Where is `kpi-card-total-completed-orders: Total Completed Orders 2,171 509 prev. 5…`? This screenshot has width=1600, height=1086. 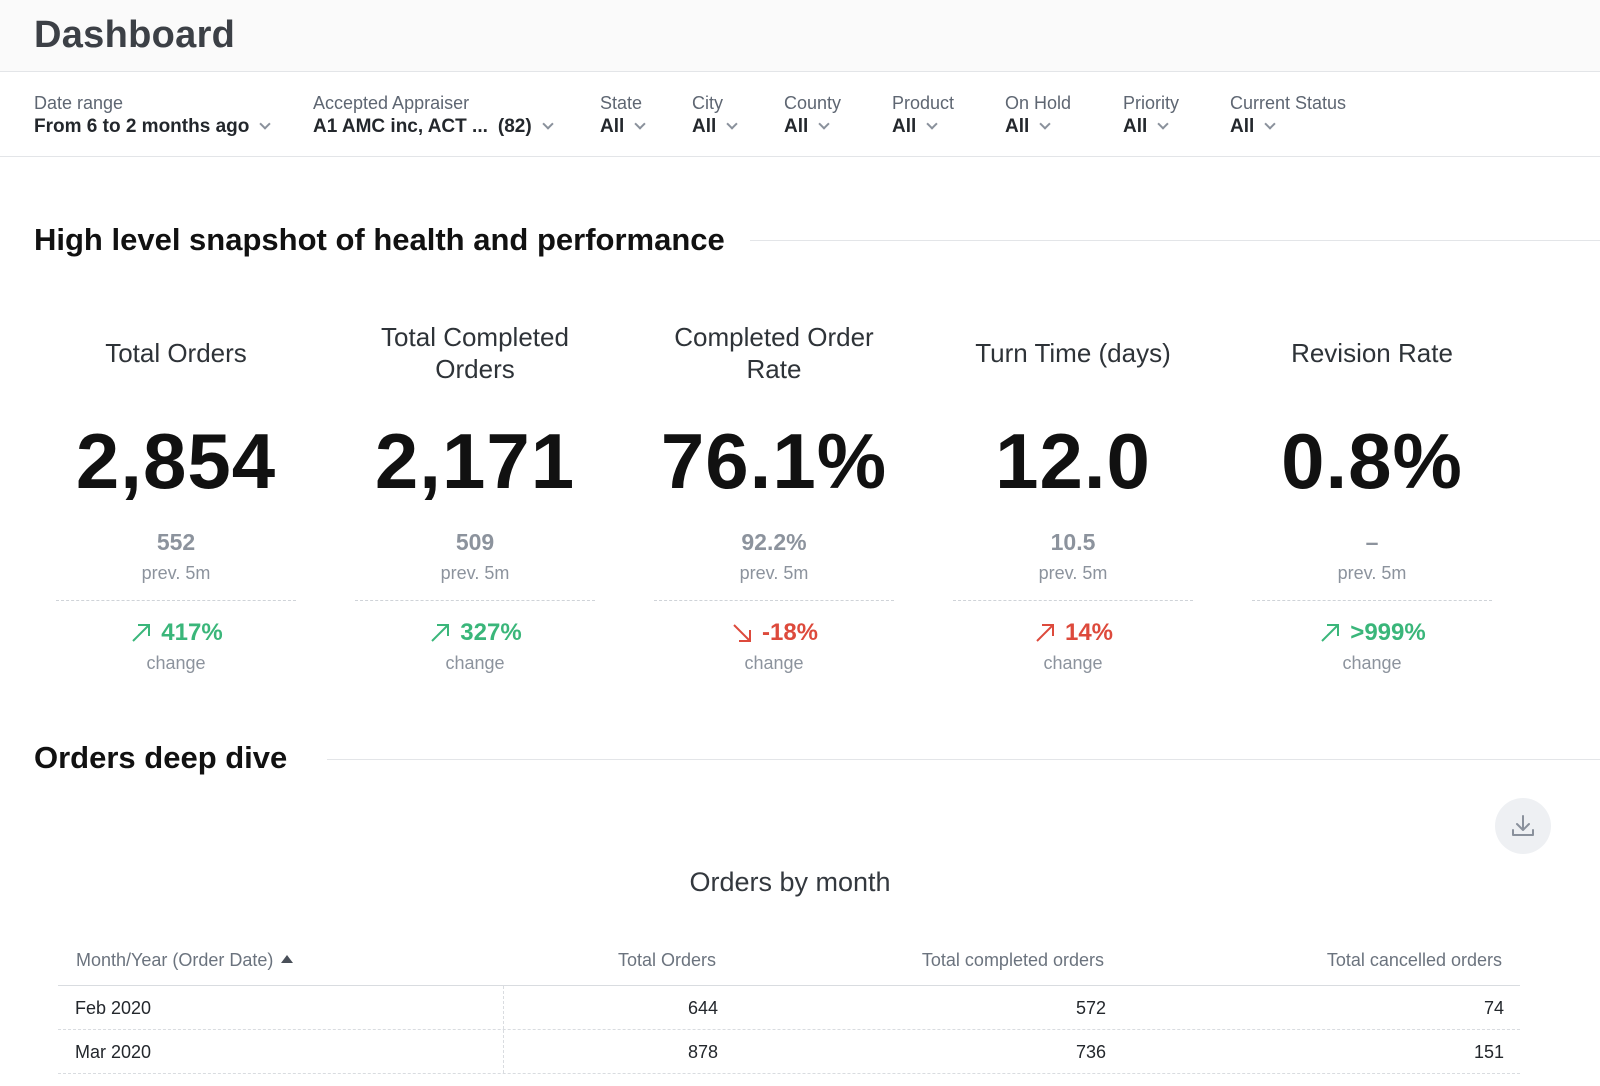
kpi-card-total-completed-orders: Total Completed Orders 2,171 509 prev. 5… is located at coordinates (475, 496).